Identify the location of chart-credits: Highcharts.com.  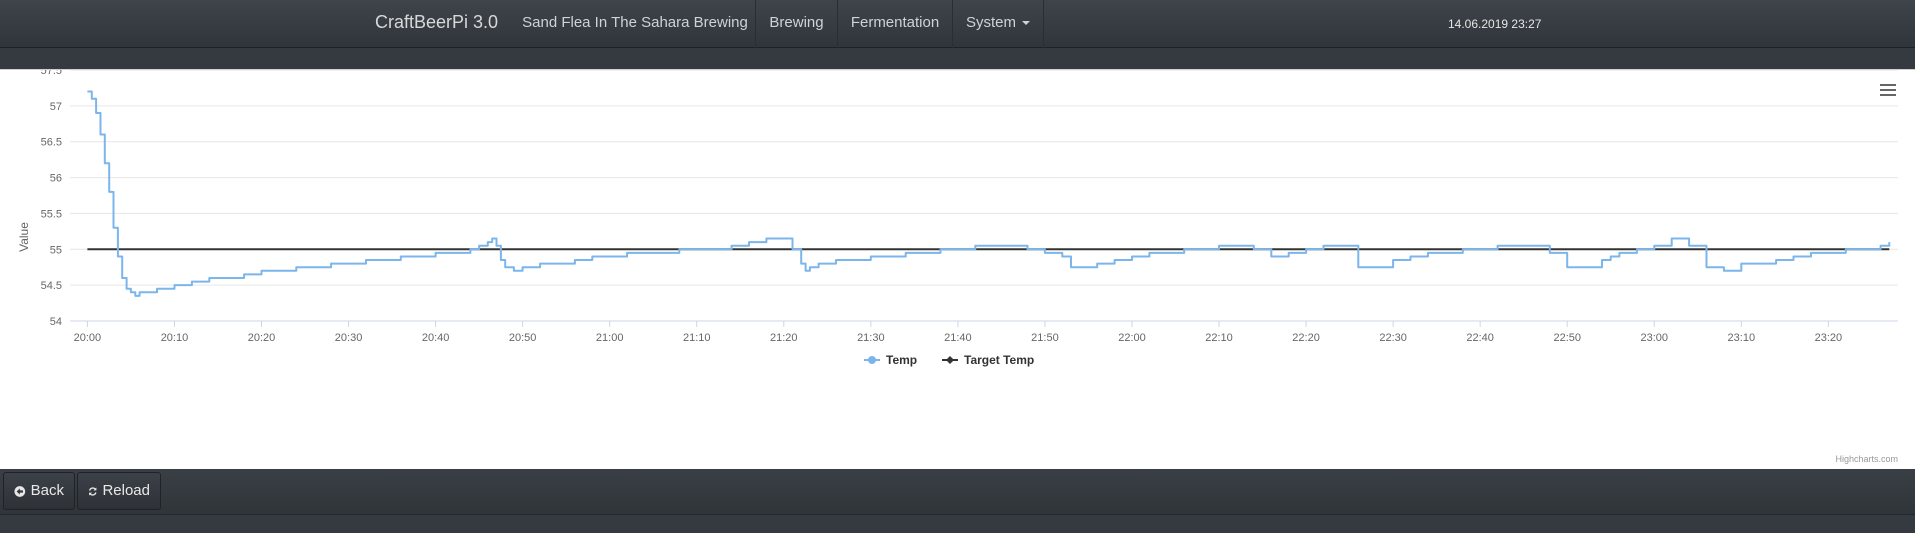
(1866, 459).